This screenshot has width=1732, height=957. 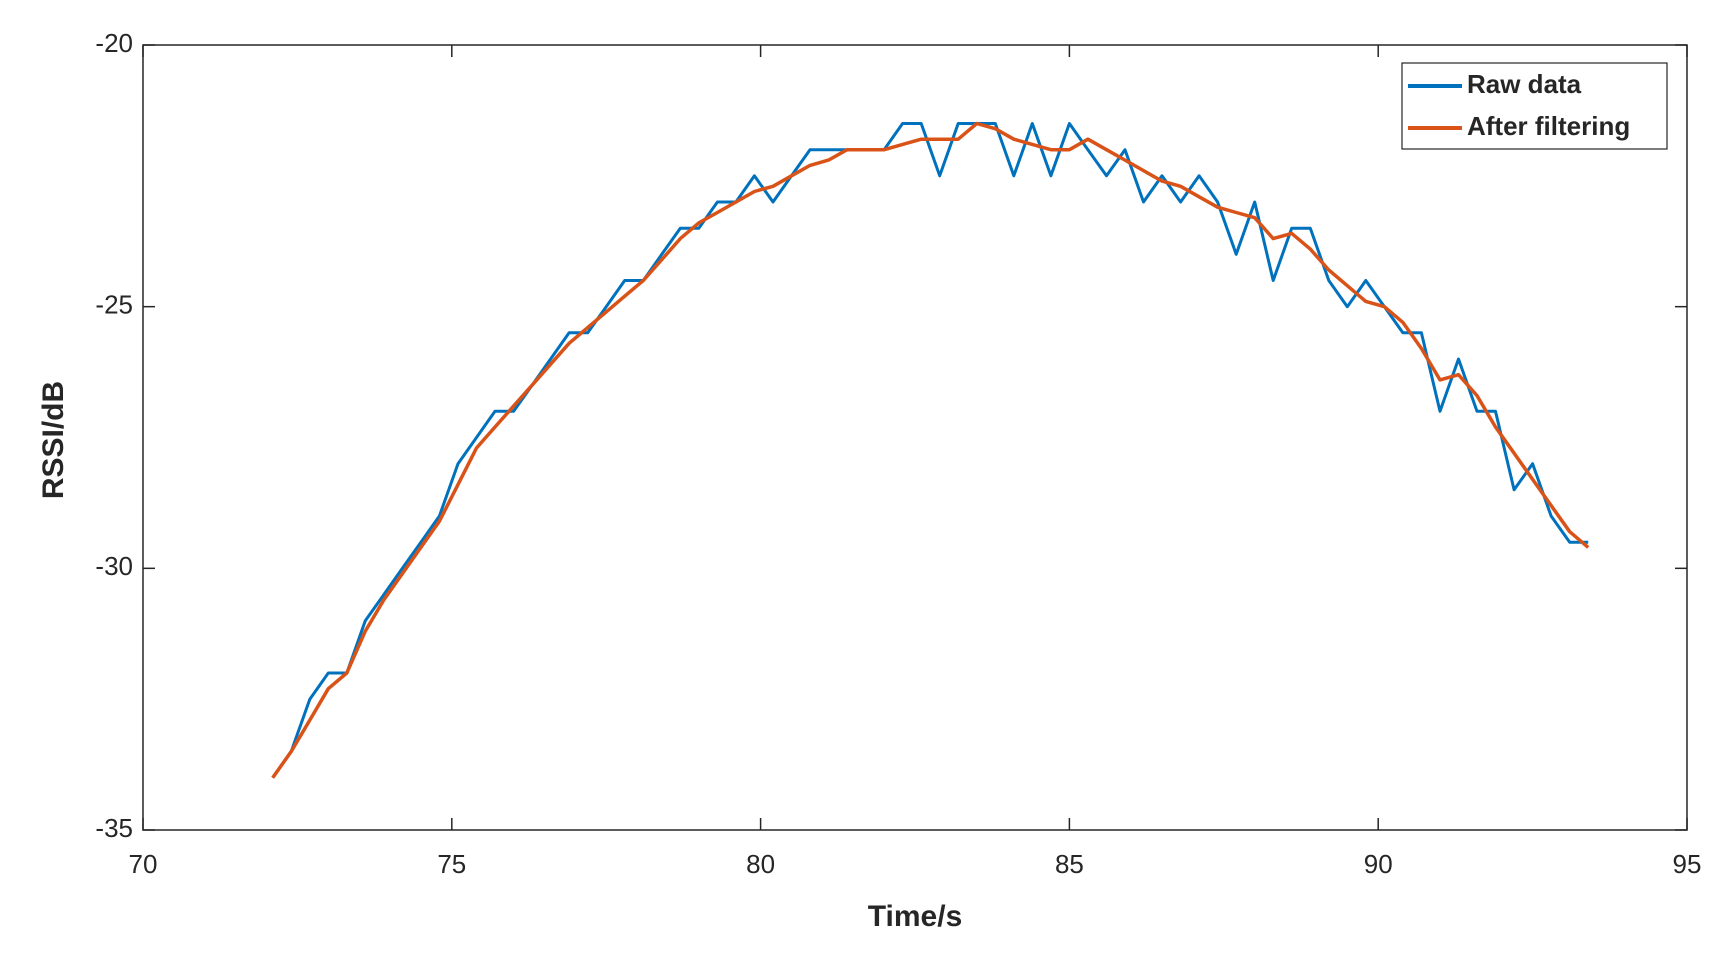 I want to click on y-tick-label: -25, so click(x=114, y=305).